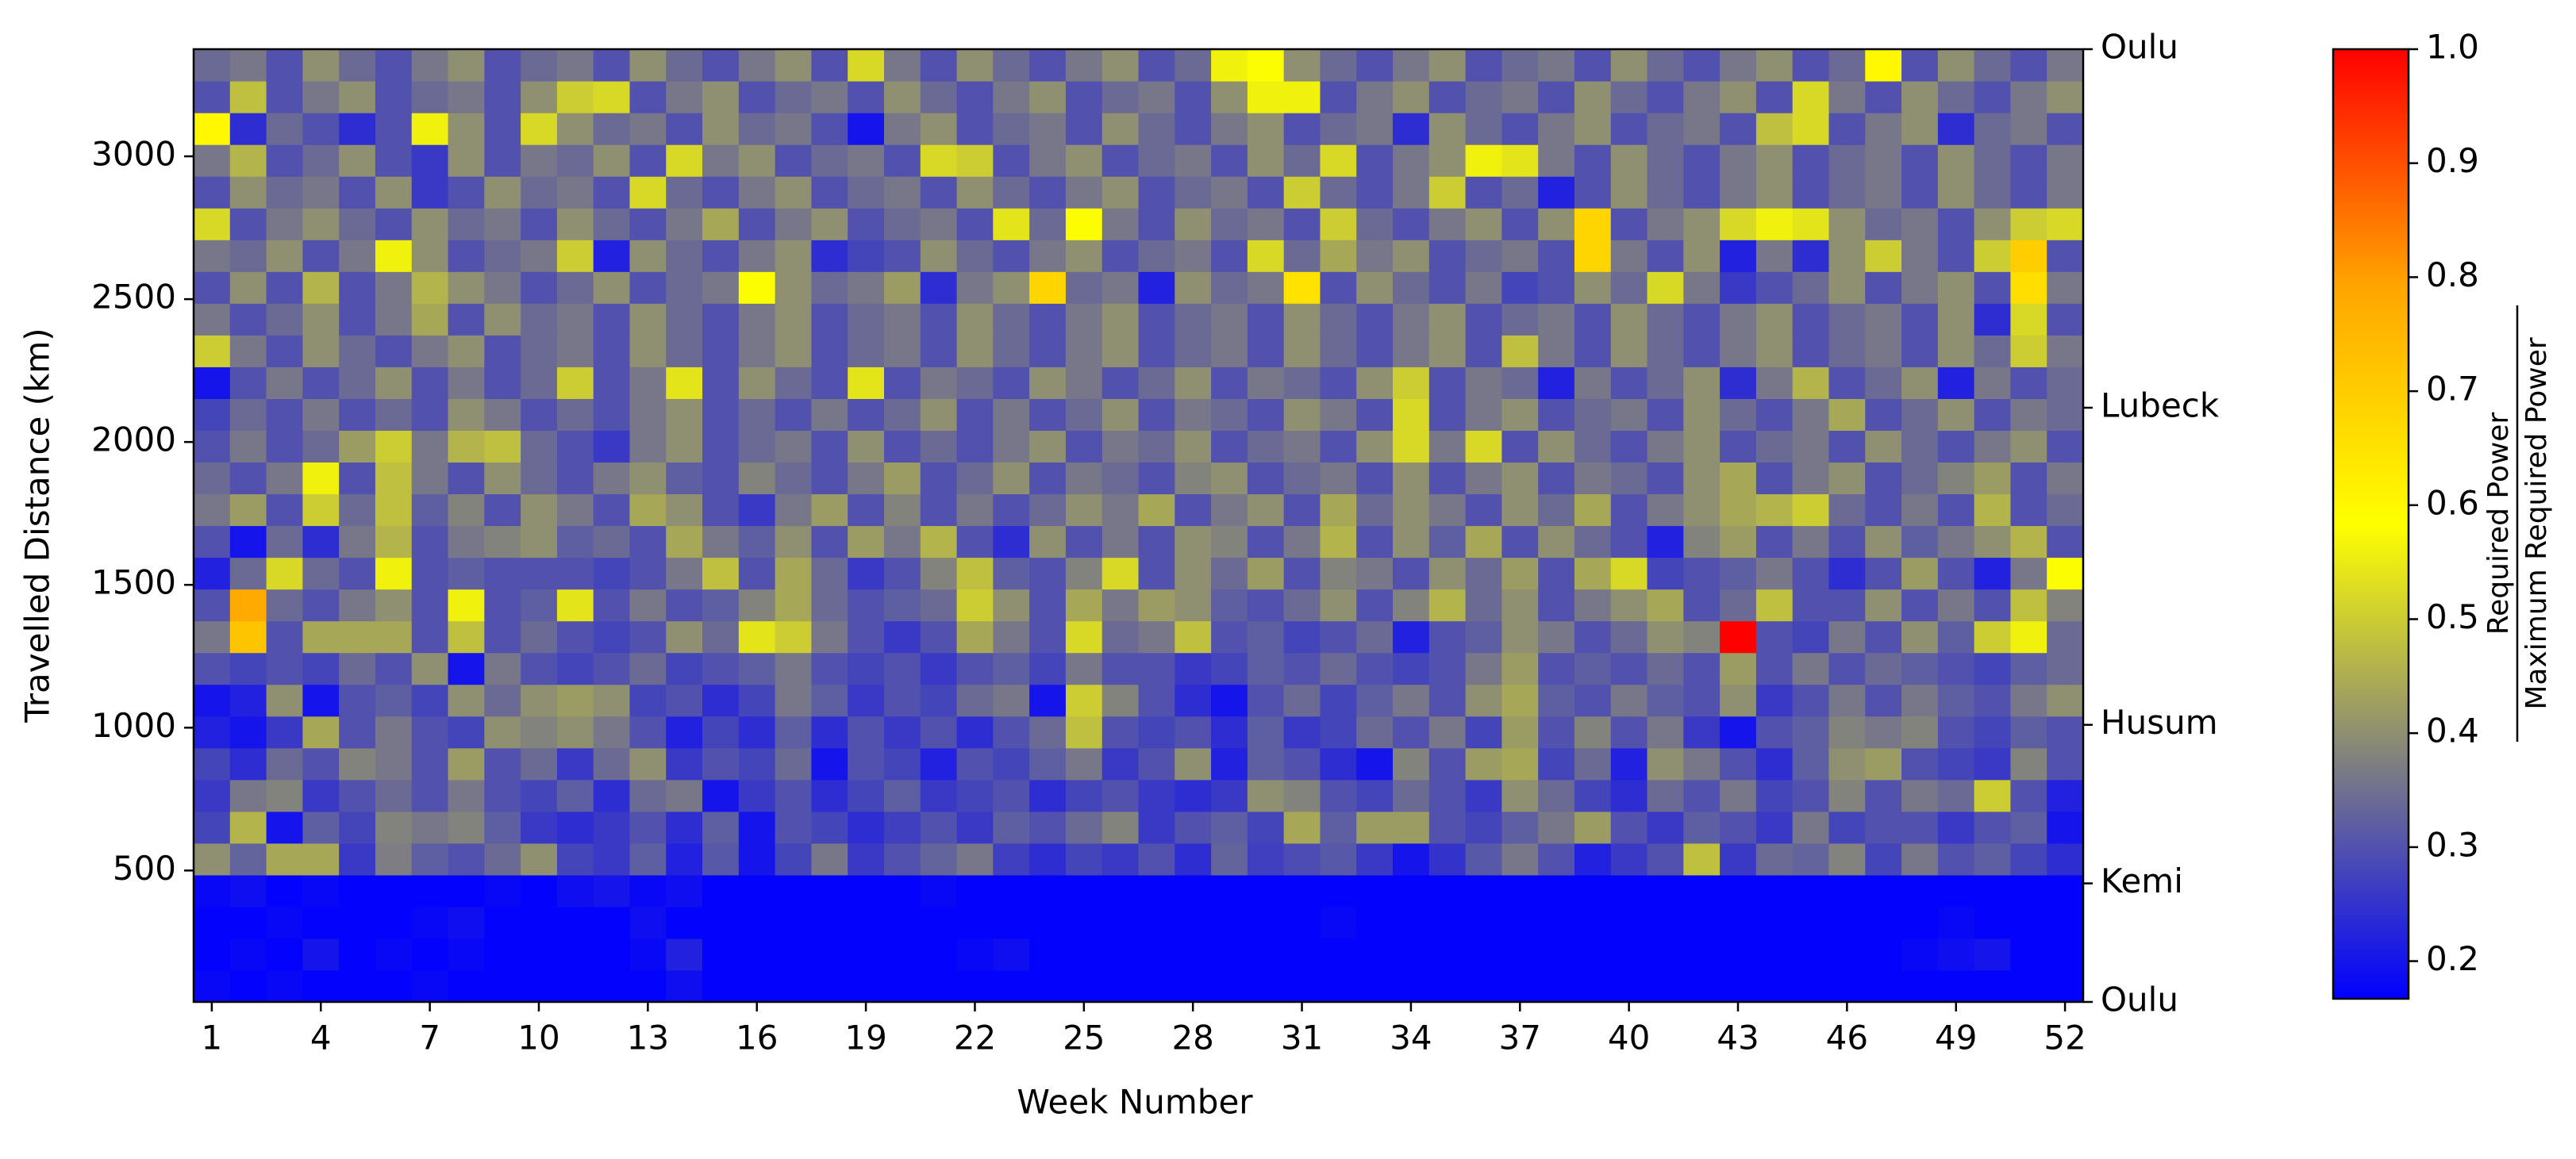 The width and height of the screenshot is (2576, 1159). What do you see at coordinates (2452, 160) in the screenshot?
I see `colorbar-tick-label: 0.9` at bounding box center [2452, 160].